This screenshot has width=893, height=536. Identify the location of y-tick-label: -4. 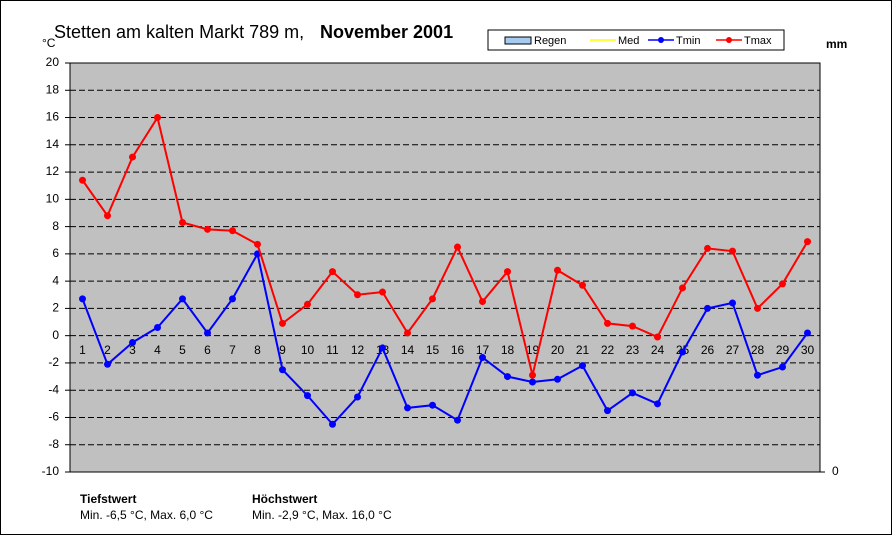
(53, 389).